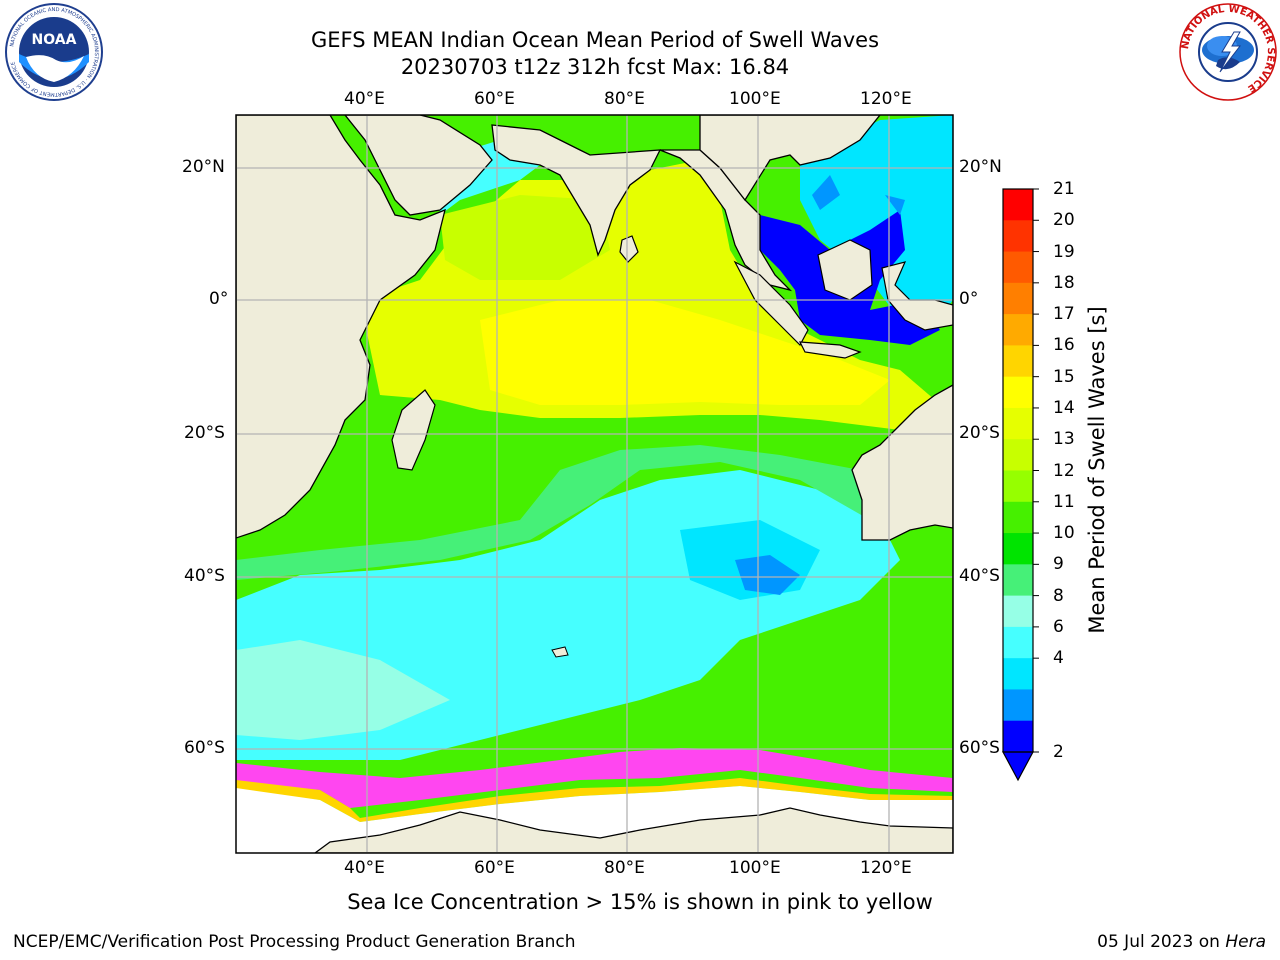  I want to click on colorbar-extend-arrow, so click(1018, 766).